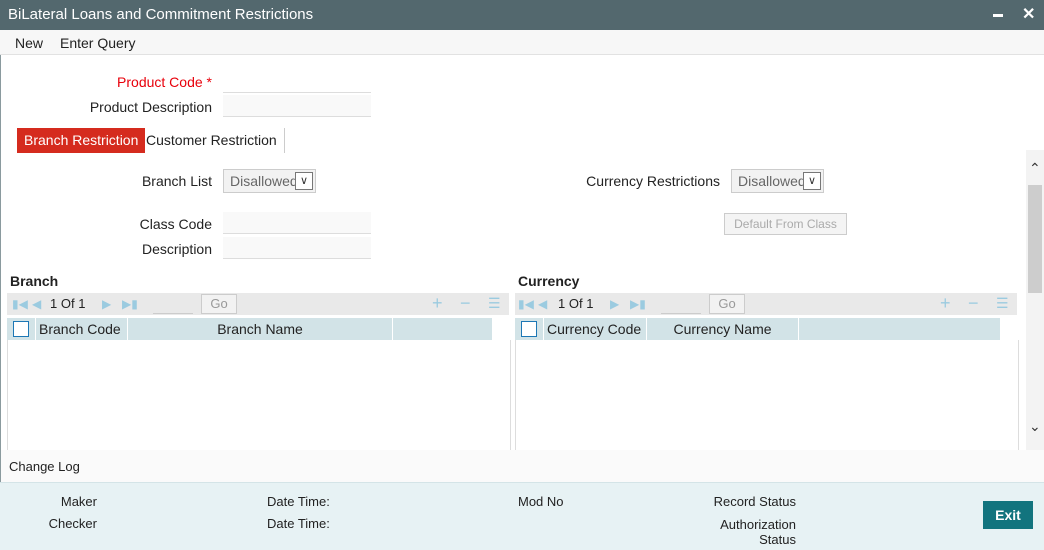  Describe the element at coordinates (767, 395) in the screenshot. I see `currency-grid-body` at that location.